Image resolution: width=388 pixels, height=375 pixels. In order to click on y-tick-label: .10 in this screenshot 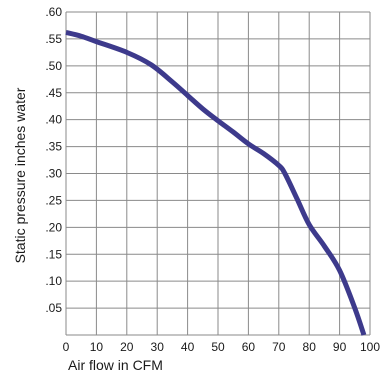, I will do `click(53, 281)`.